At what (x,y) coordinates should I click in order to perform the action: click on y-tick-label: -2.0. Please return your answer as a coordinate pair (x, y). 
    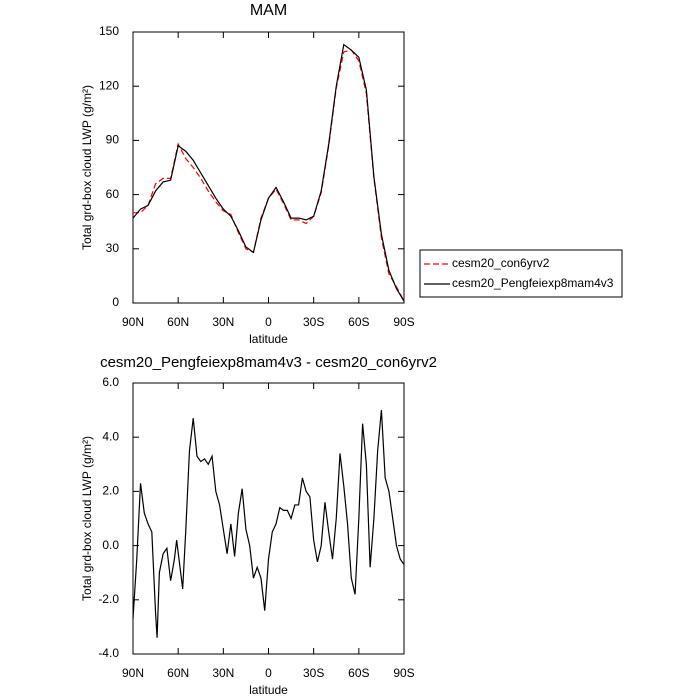
    Looking at the image, I should click on (108, 599).